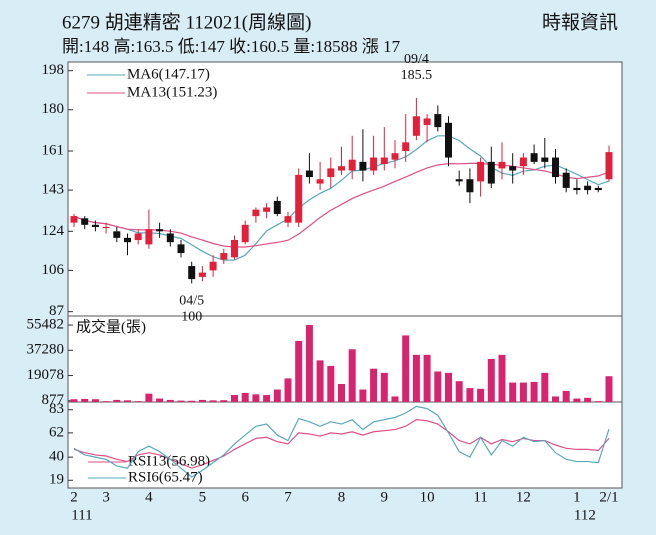 The image size is (656, 535). What do you see at coordinates (191, 317) in the screenshot?
I see `annotation-value: 100` at bounding box center [191, 317].